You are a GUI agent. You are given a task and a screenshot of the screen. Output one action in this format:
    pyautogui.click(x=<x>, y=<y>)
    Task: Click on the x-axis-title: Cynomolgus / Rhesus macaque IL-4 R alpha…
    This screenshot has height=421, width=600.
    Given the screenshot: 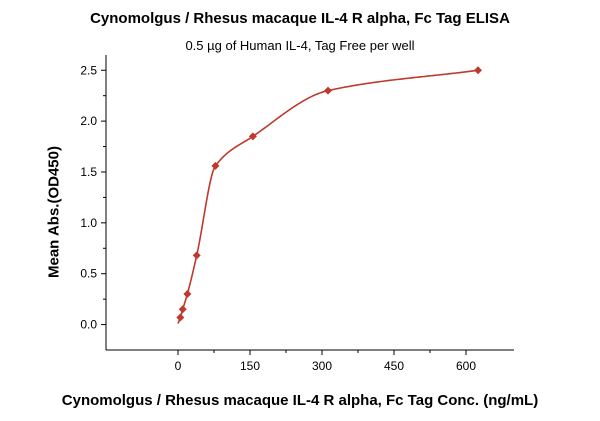 What is the action you would take?
    pyautogui.click(x=300, y=400)
    